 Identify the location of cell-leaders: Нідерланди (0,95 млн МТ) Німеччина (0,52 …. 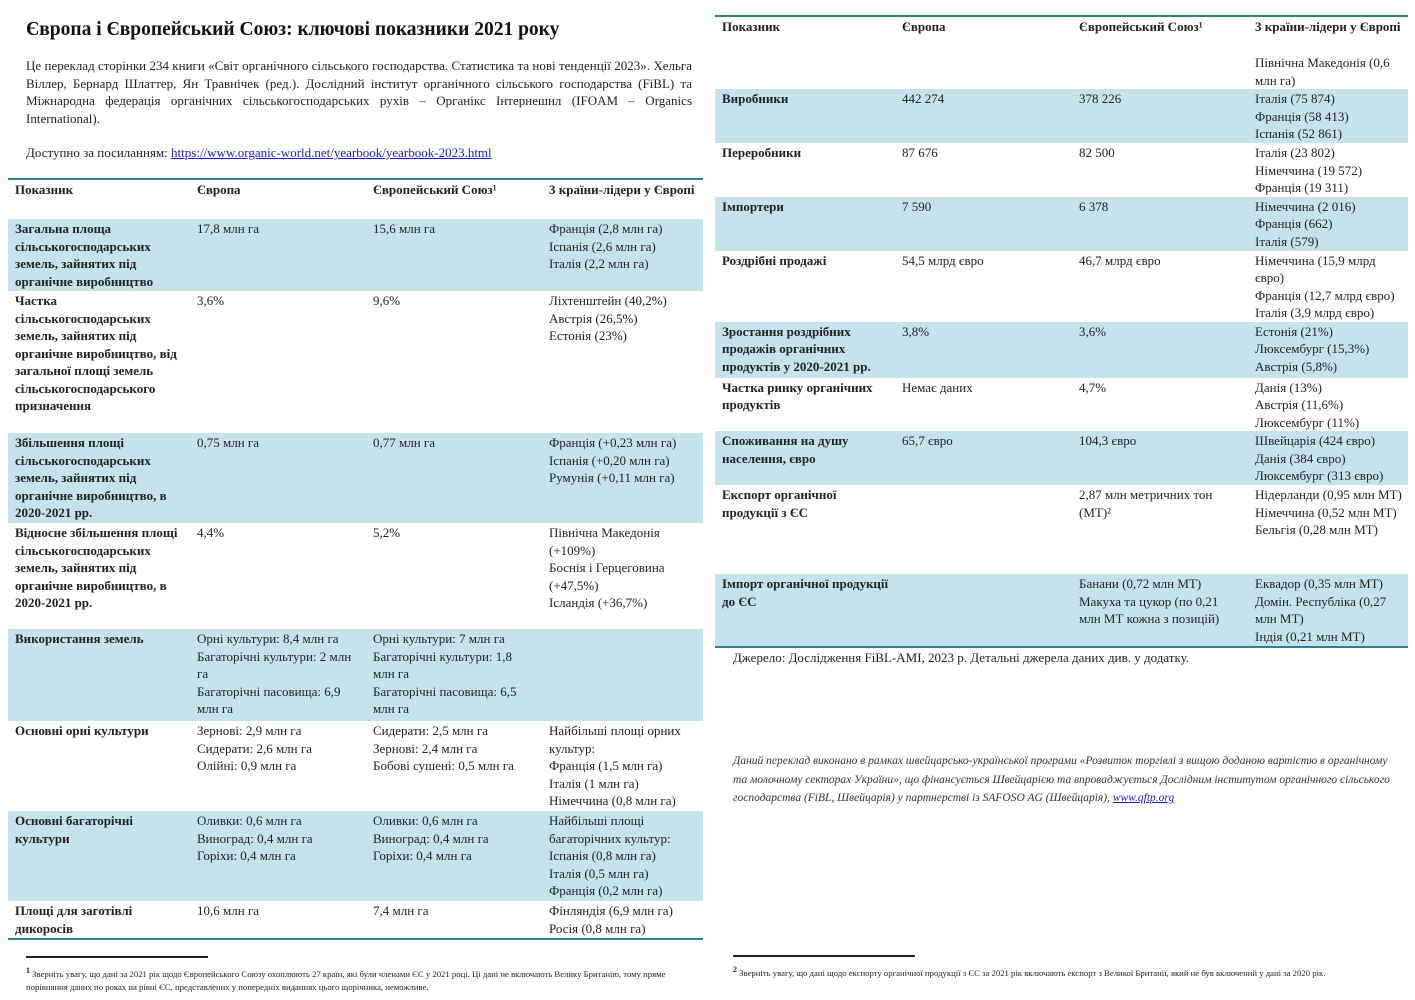
(1328, 529).